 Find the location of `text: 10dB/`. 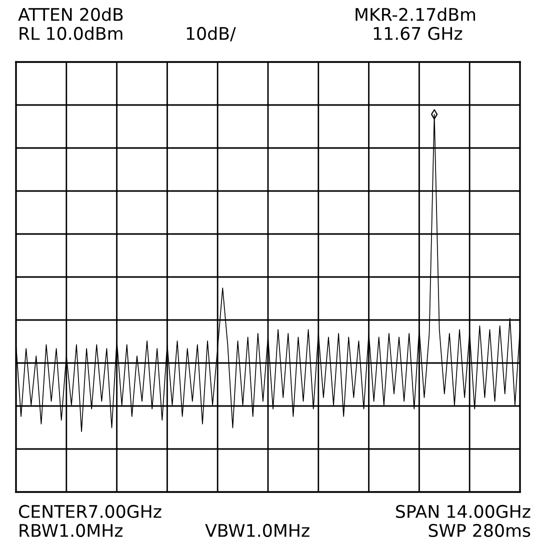

text: 10dB/ is located at coordinates (211, 34).